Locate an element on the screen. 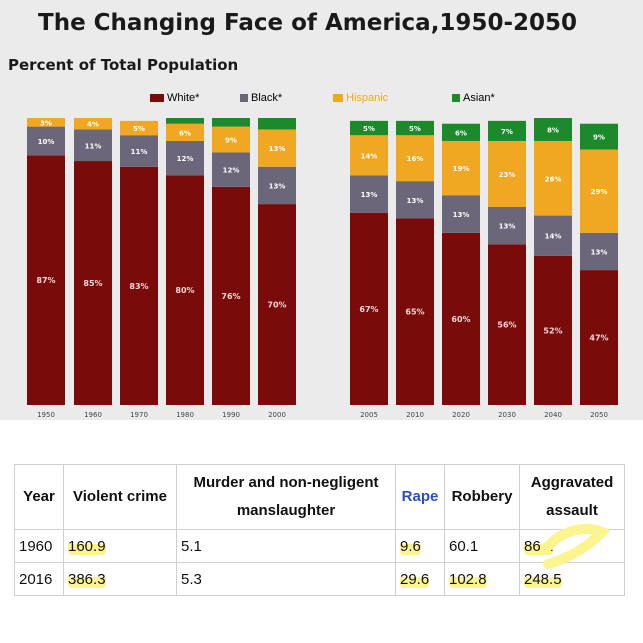  cell-violent-crime: 386.3 is located at coordinates (120, 579).